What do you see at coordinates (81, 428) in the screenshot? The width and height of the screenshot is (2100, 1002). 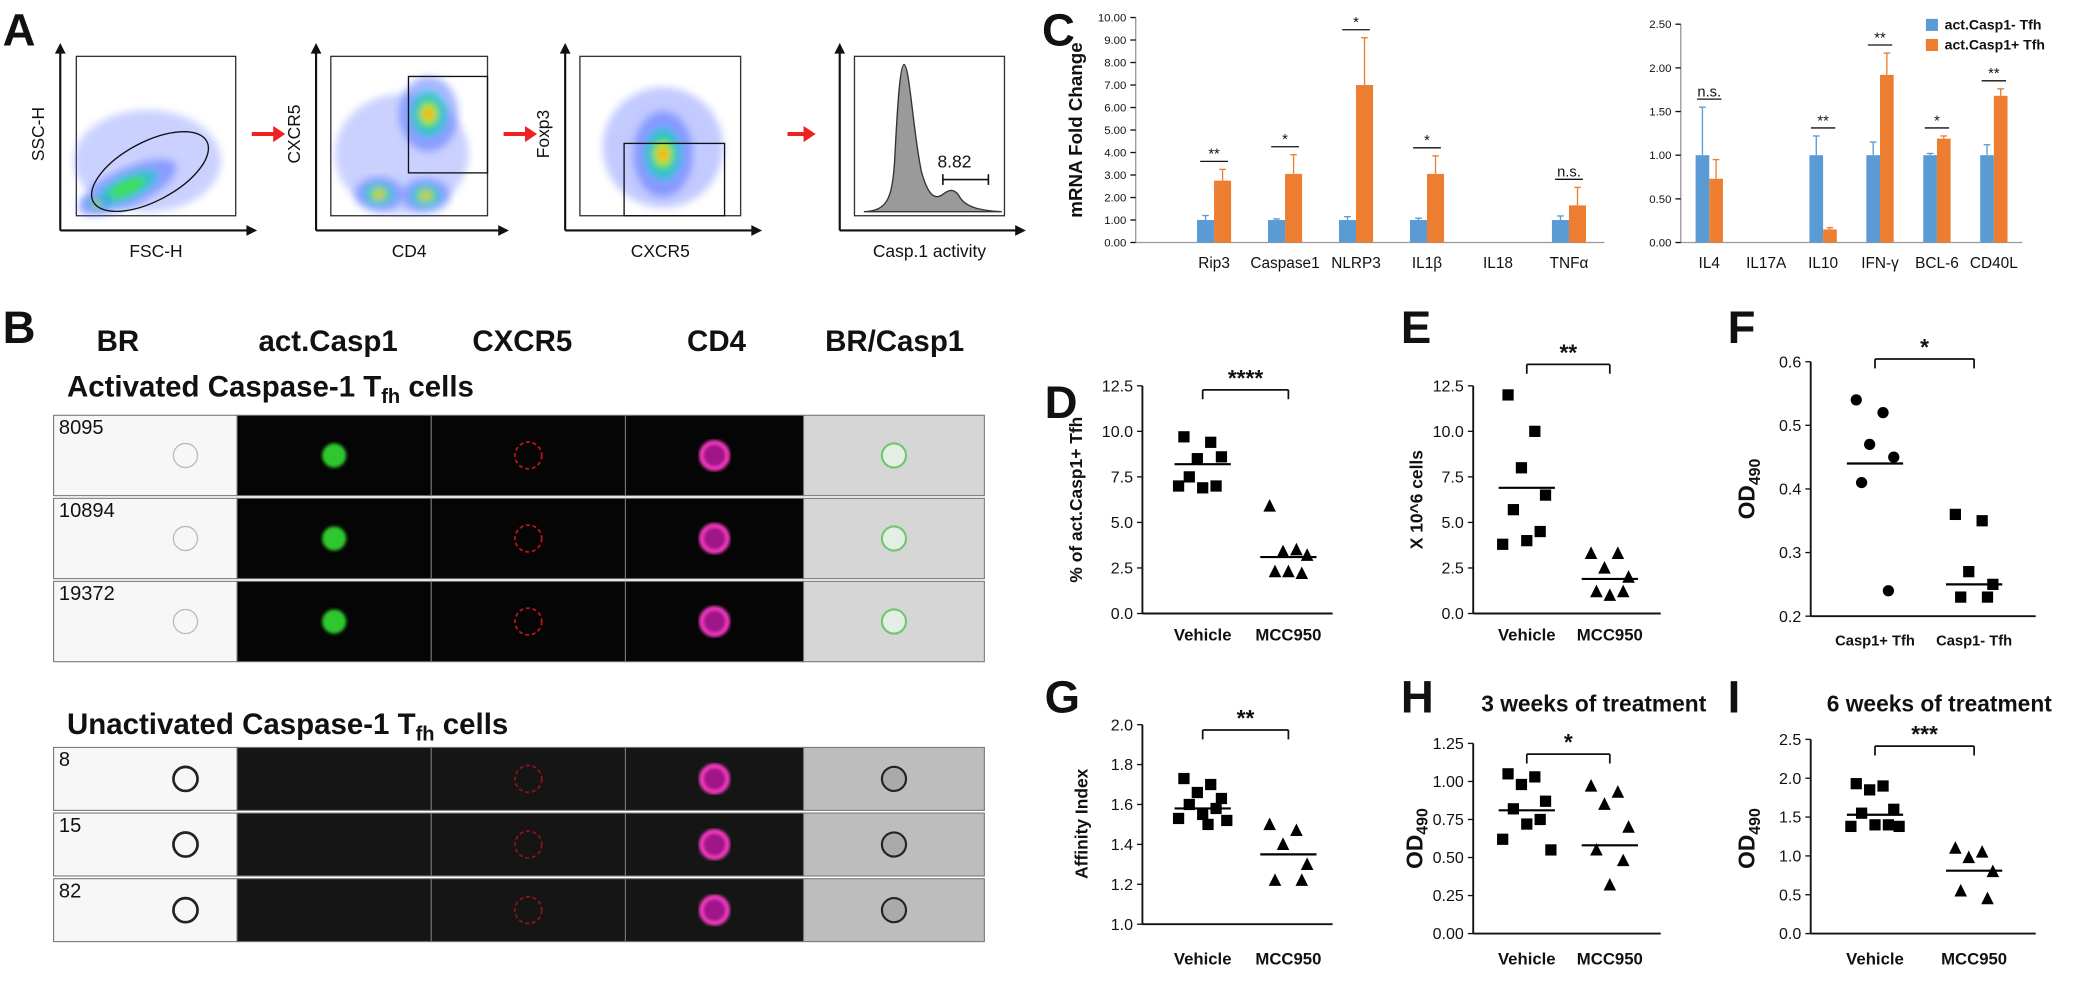 I see `event-id: 8095` at bounding box center [81, 428].